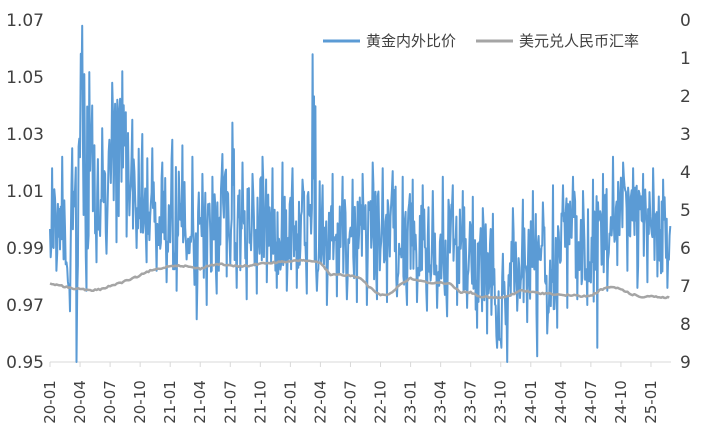 This screenshot has height=429, width=716. What do you see at coordinates (685, 211) in the screenshot?
I see `y-right-tick-label: 5` at bounding box center [685, 211].